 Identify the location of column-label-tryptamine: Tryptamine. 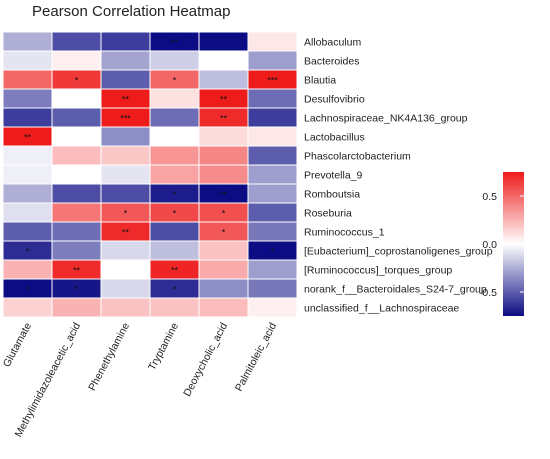
(163, 347).